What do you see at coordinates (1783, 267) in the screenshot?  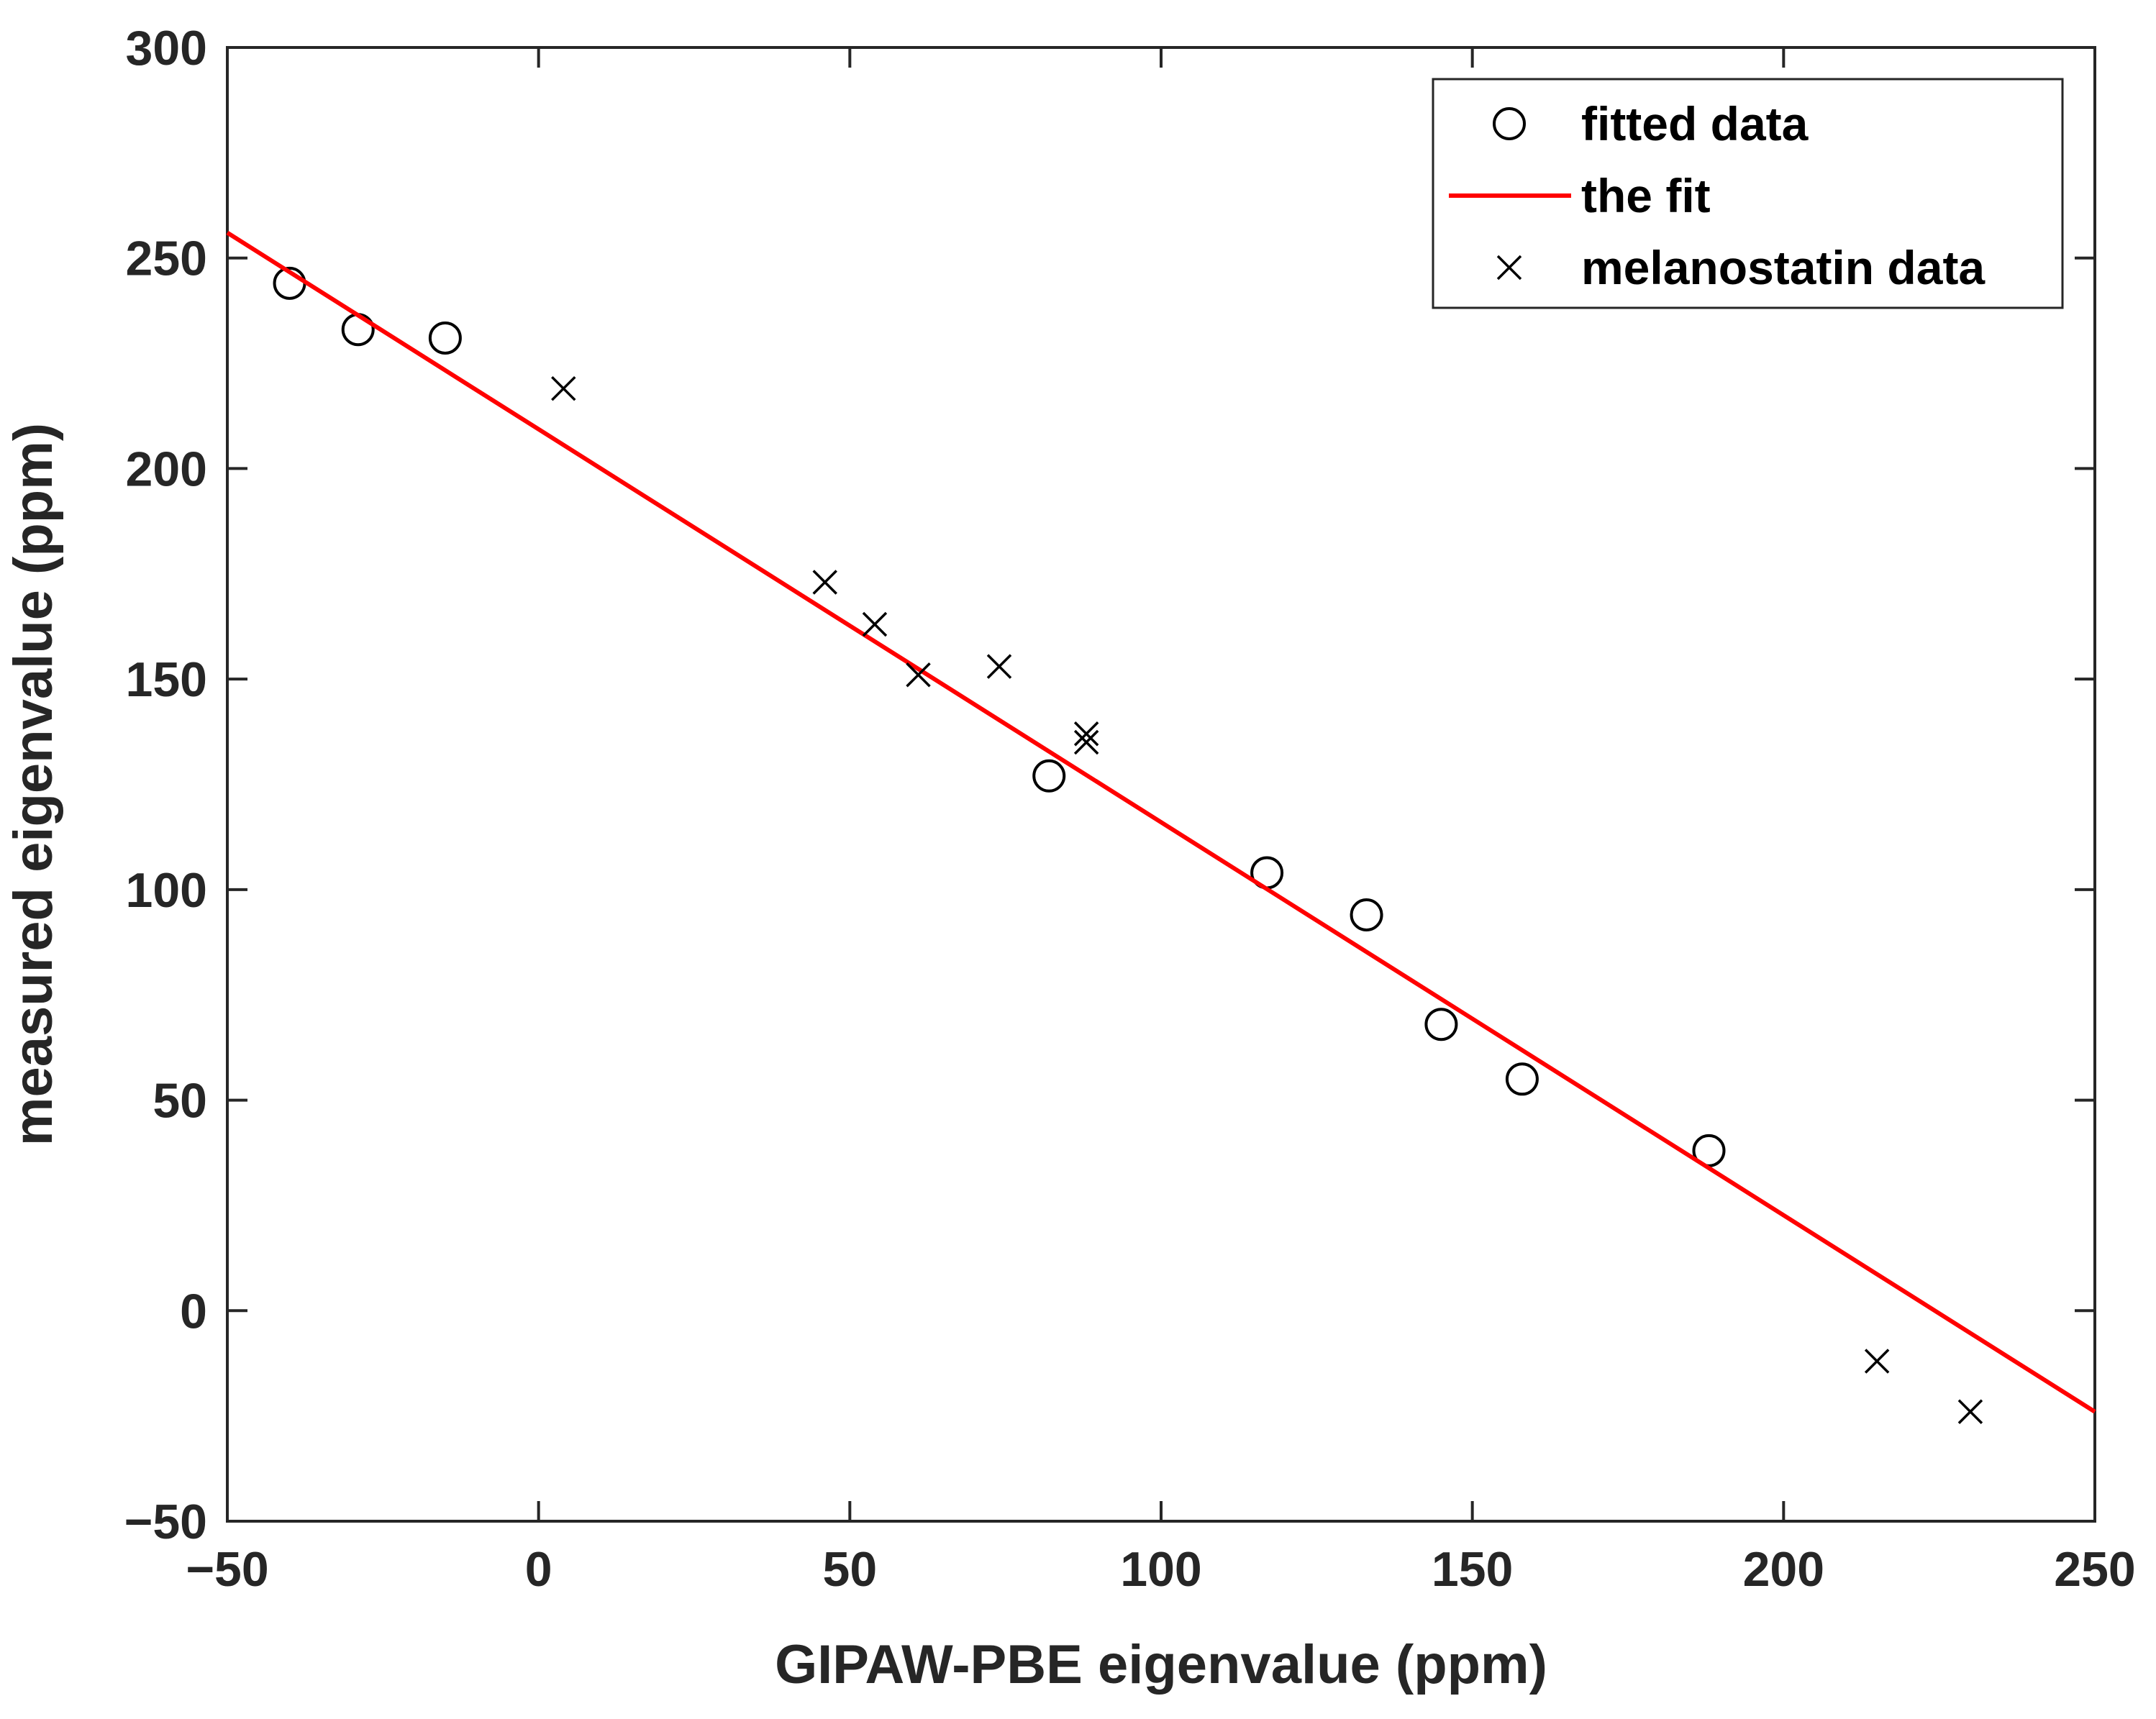 I see `legend-entry-label: melanostatin data` at bounding box center [1783, 267].